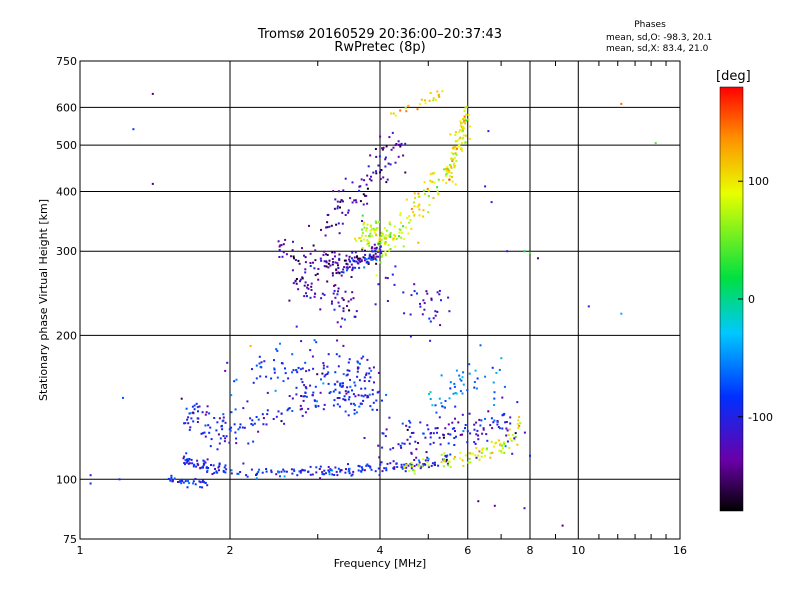  What do you see at coordinates (657, 49) in the screenshot?
I see `x-mode-phase-stats: mean, sd,X: 83.4, 21.0` at bounding box center [657, 49].